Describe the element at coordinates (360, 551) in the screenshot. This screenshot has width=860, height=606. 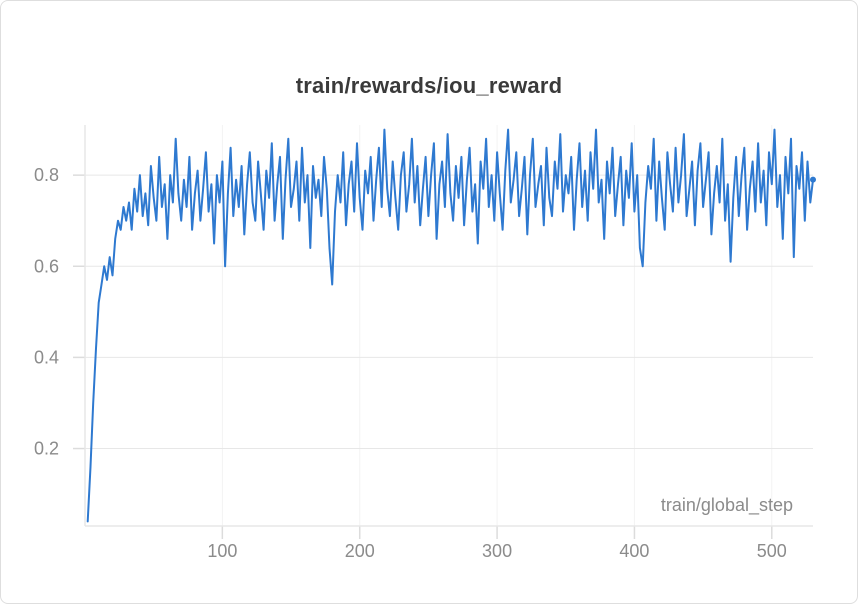
I see `x-tick-label: 200` at that location.